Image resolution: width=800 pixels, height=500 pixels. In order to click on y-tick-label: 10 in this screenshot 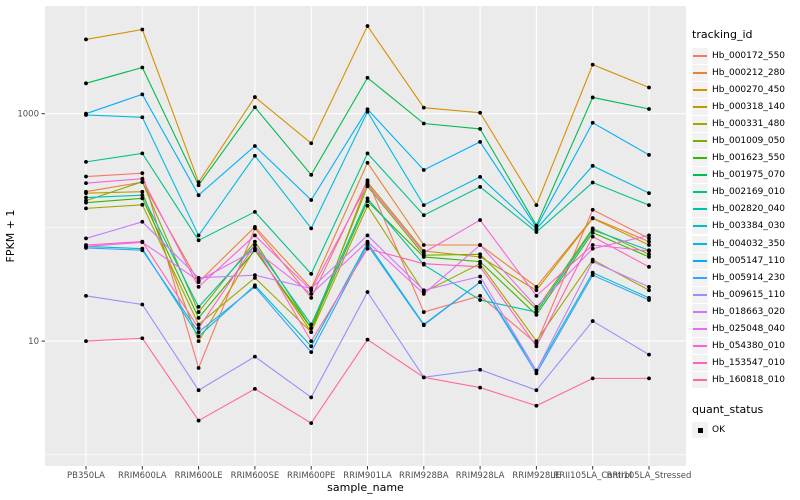, I will do `click(33, 342)`.